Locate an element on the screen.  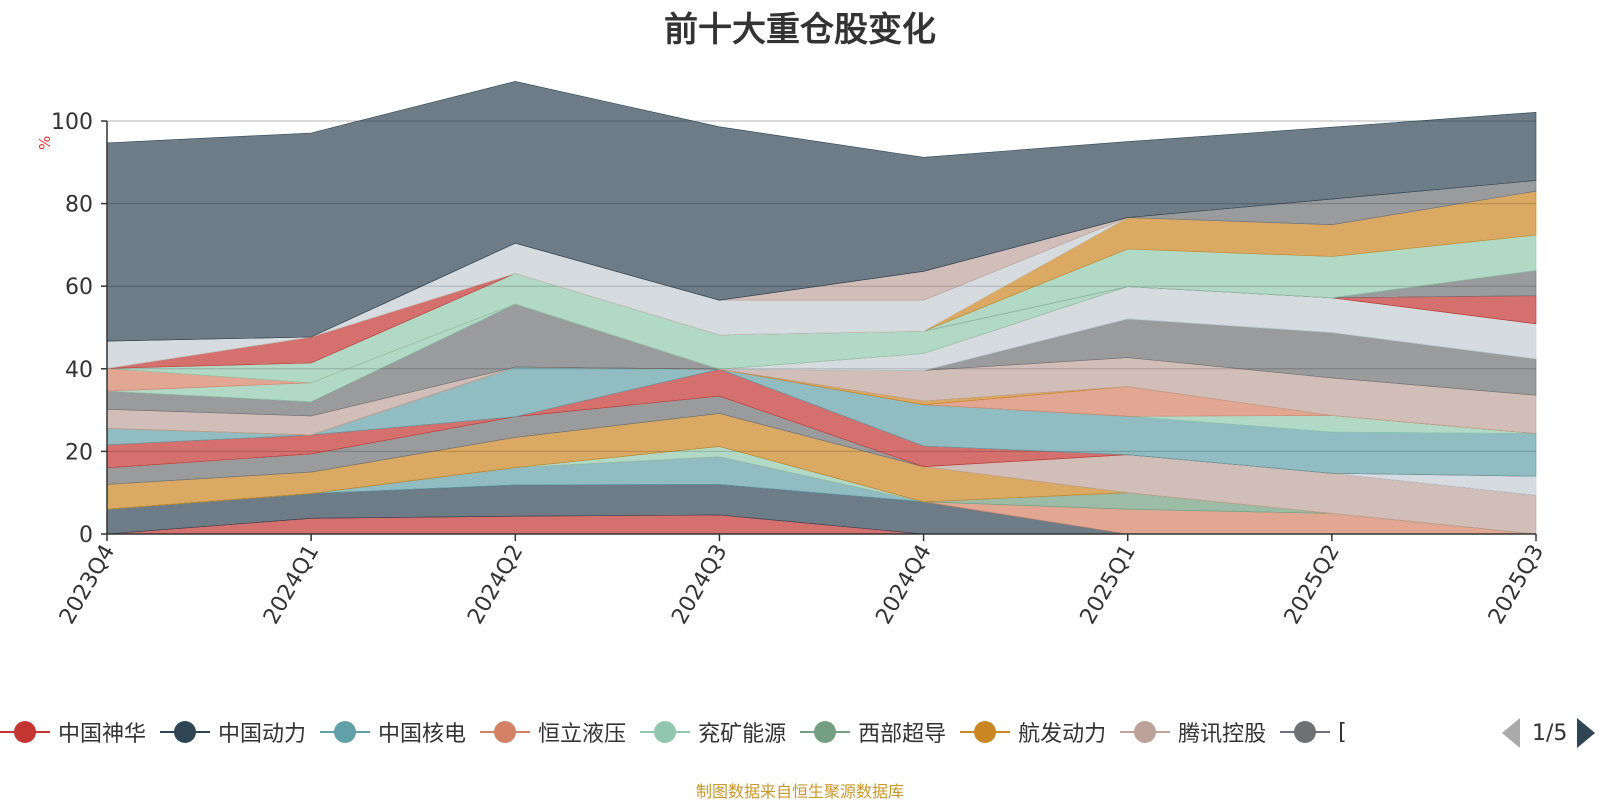
x-tick-label-0: 2023Q4 is located at coordinates (87, 585).